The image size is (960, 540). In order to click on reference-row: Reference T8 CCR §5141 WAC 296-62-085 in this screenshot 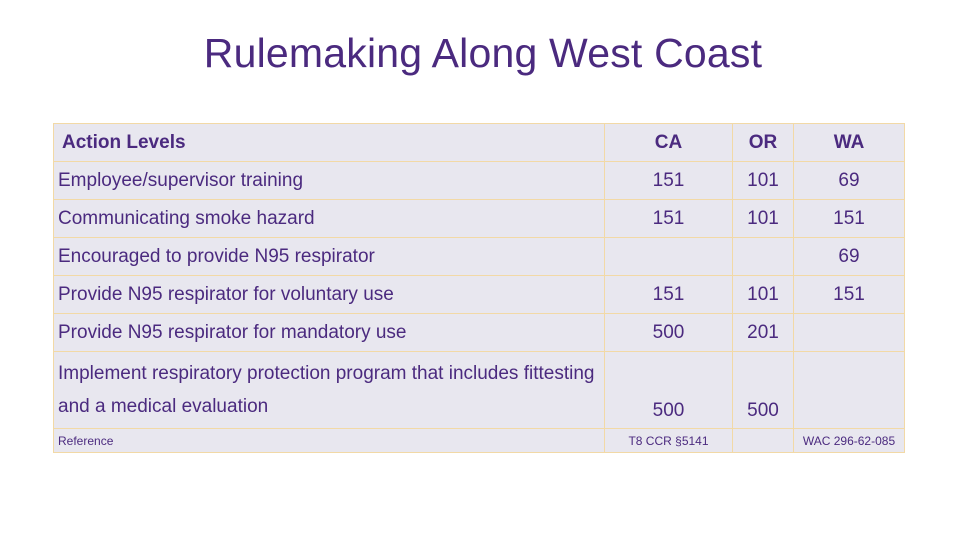, I will do `click(479, 440)`.